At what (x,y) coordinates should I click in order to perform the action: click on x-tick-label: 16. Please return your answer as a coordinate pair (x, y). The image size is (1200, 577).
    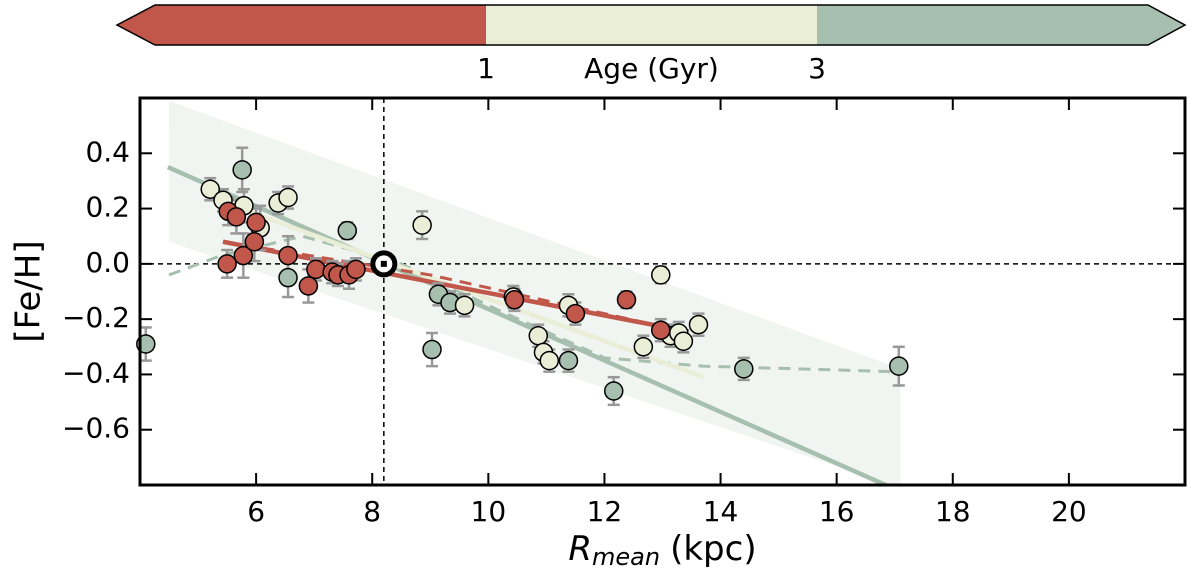
    Looking at the image, I should click on (837, 511).